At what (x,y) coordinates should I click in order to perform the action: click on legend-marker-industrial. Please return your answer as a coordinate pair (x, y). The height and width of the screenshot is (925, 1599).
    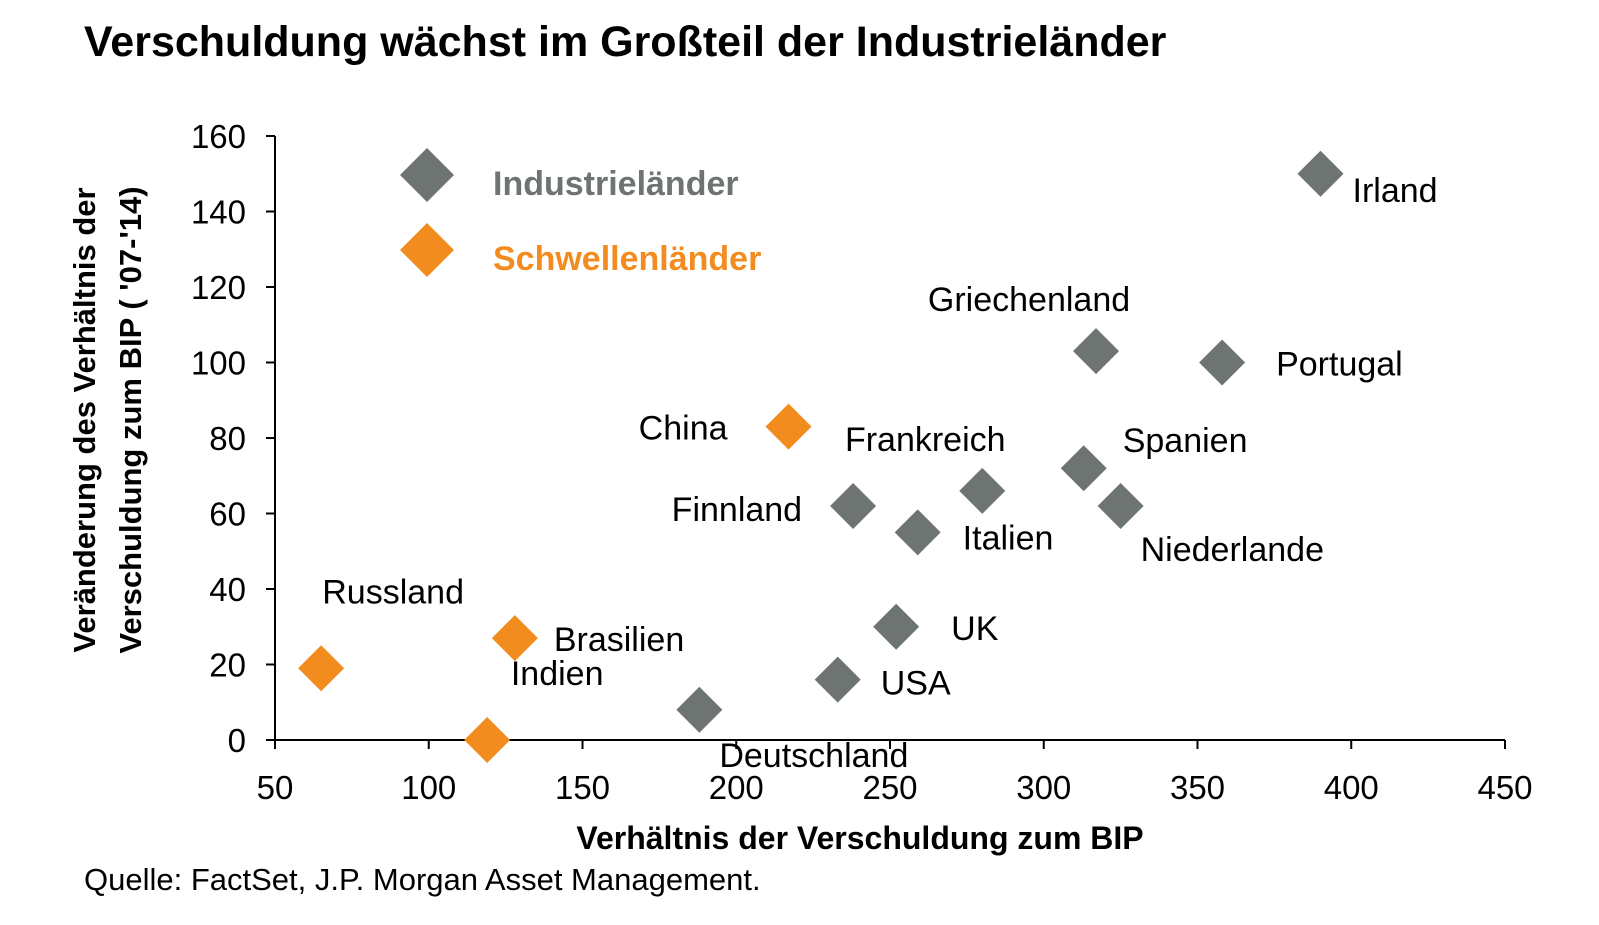
    Looking at the image, I should click on (427, 175).